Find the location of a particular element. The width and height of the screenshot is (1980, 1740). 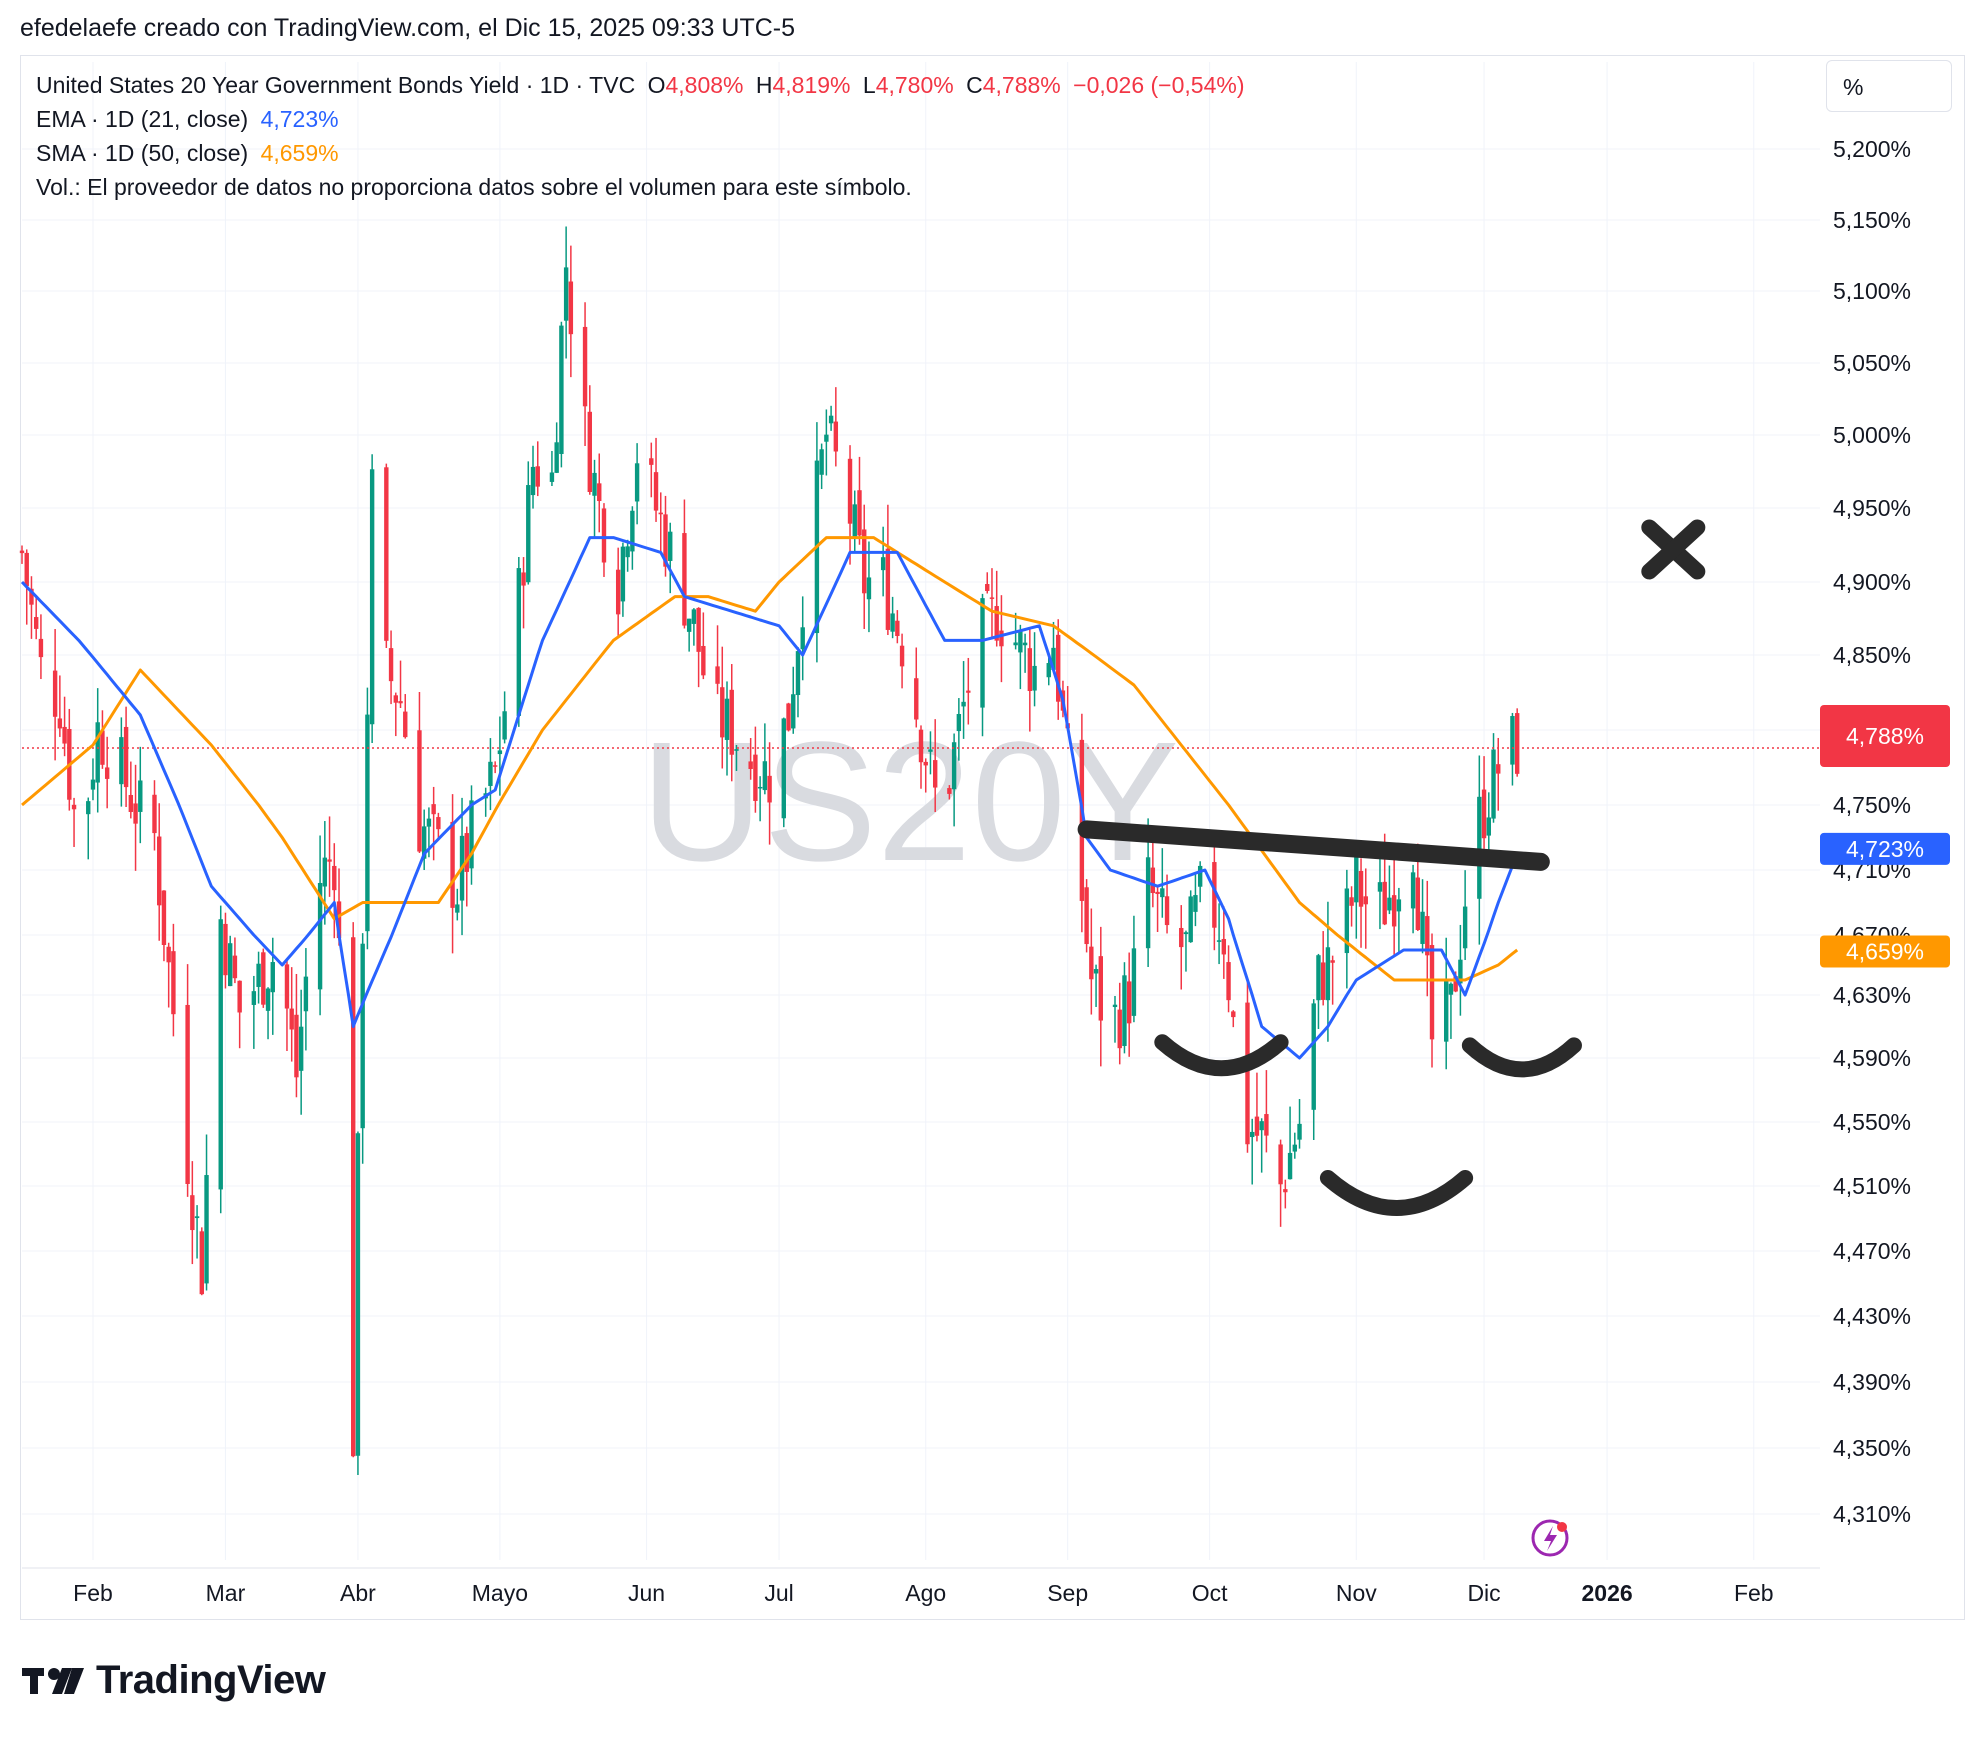

legend-low-label: L is located at coordinates (869, 85).